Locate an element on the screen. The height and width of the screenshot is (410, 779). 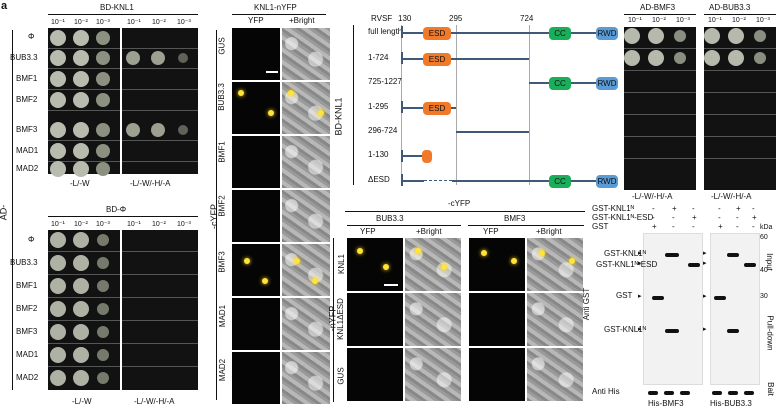
col-label: +Bright is located at coordinates (302, 20).